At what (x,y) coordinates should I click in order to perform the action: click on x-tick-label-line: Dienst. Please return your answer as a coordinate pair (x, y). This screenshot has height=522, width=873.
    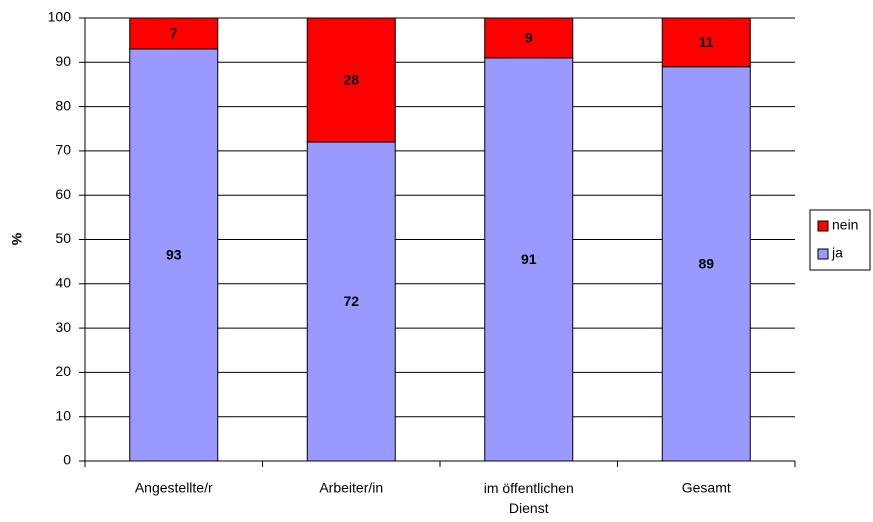
    Looking at the image, I should click on (529, 508).